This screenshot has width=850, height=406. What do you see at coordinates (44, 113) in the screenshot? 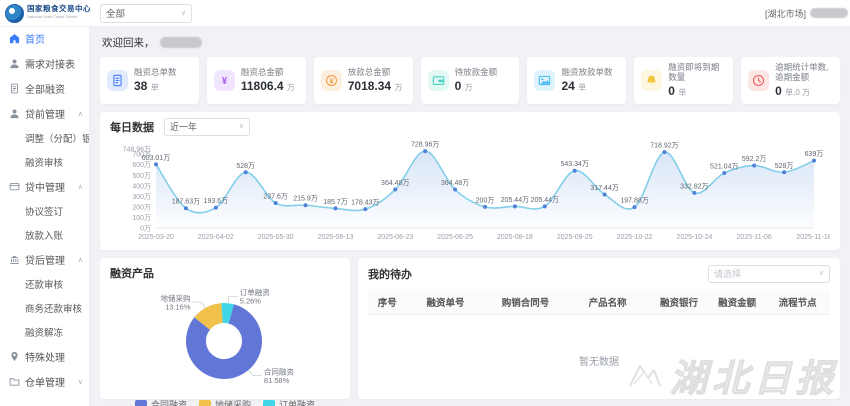
I see `sidebar-item-贷前管理: 贷前管理 ∧` at bounding box center [44, 113].